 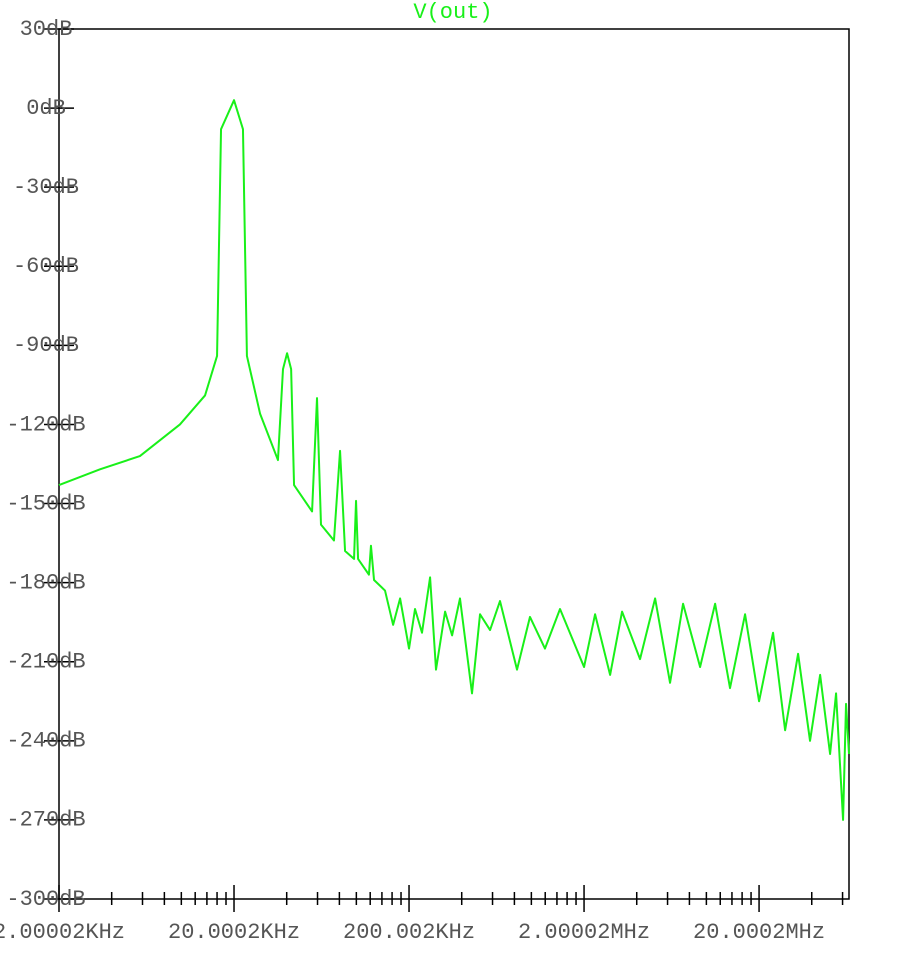 What do you see at coordinates (45, 503) in the screenshot?
I see `y-tick-label: -150dB` at bounding box center [45, 503].